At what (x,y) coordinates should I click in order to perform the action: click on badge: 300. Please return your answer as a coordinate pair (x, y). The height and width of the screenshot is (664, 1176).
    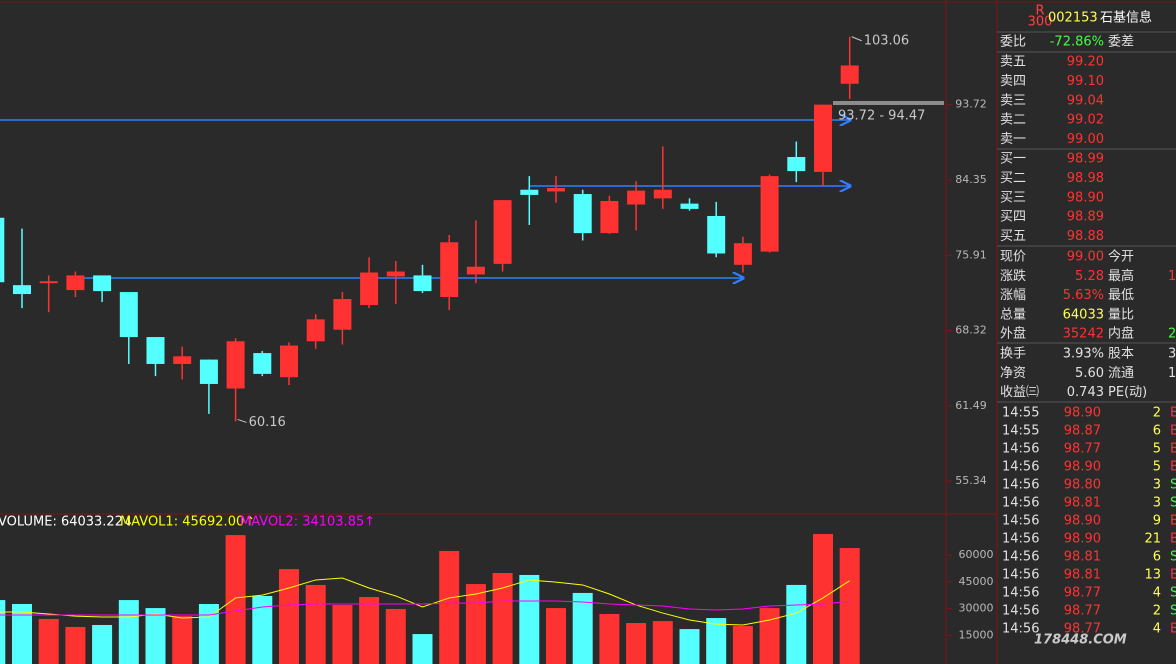
    Looking at the image, I should click on (1040, 22).